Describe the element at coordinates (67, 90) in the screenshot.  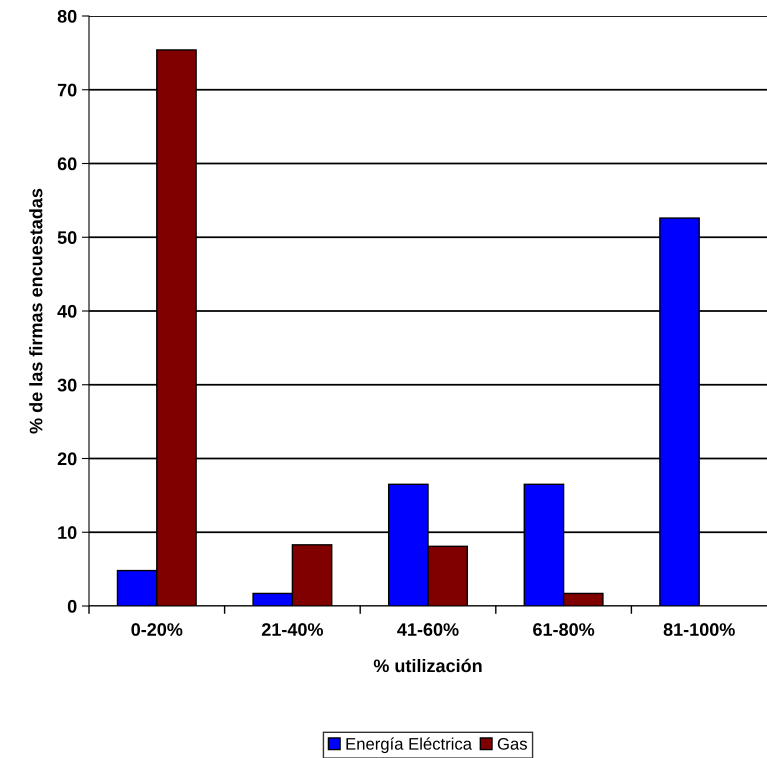
I see `y-tick-label: 70` at that location.